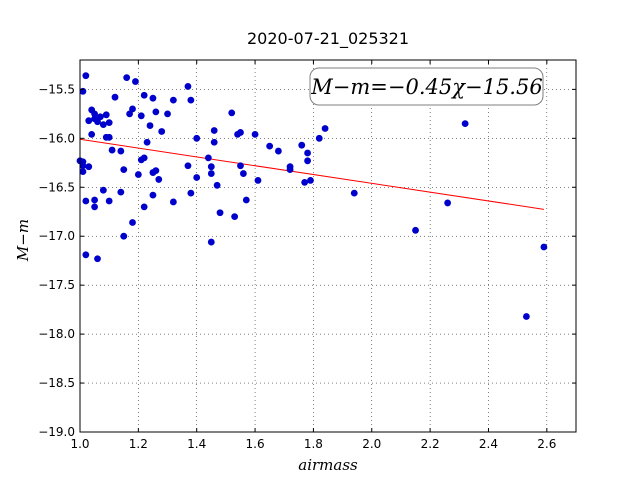 The height and width of the screenshot is (480, 640). Describe the element at coordinates (546, 444) in the screenshot. I see `x-tick-label: 2.6` at that location.